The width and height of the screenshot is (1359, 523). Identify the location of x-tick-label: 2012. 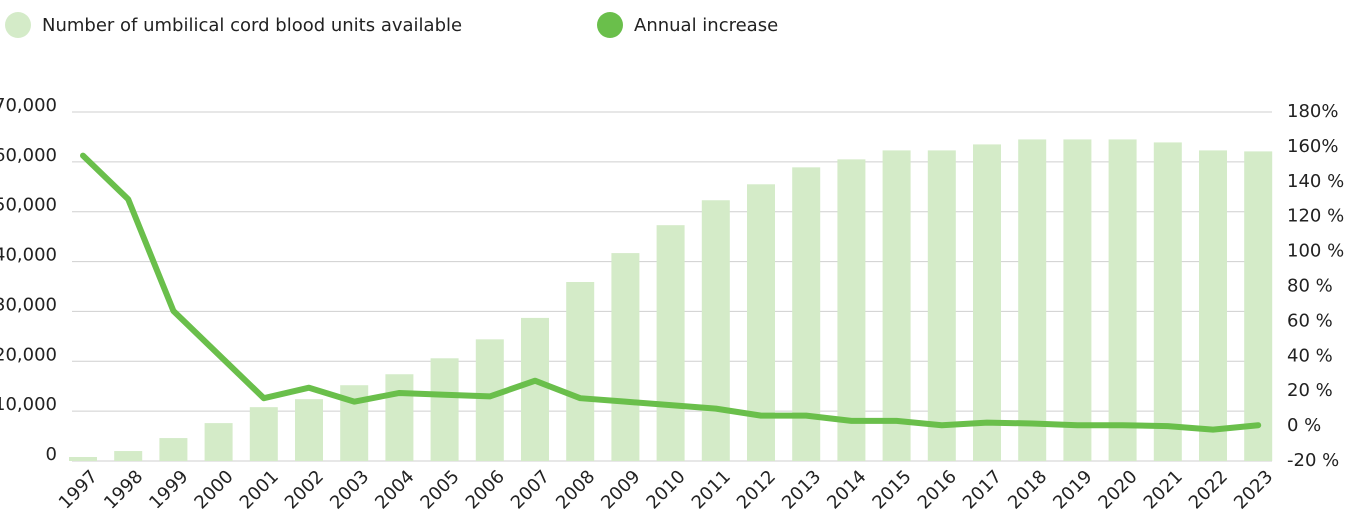
(756, 489).